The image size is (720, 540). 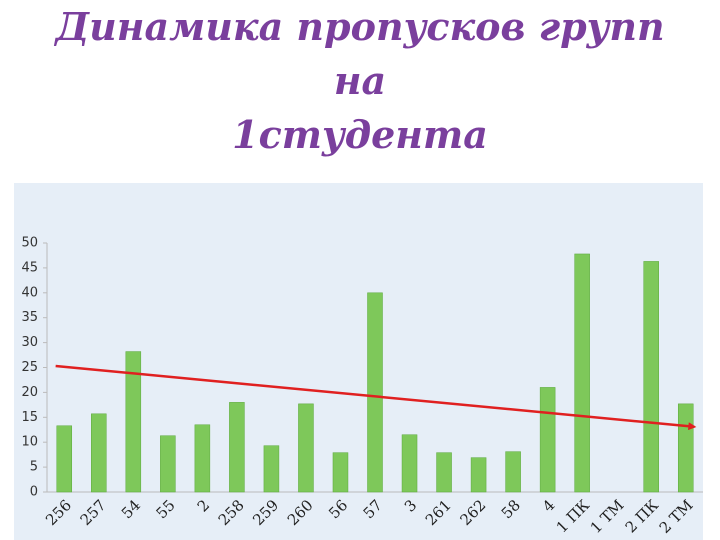 What do you see at coordinates (360, 134) in the screenshot?
I see `title-line: 1студента` at bounding box center [360, 134].